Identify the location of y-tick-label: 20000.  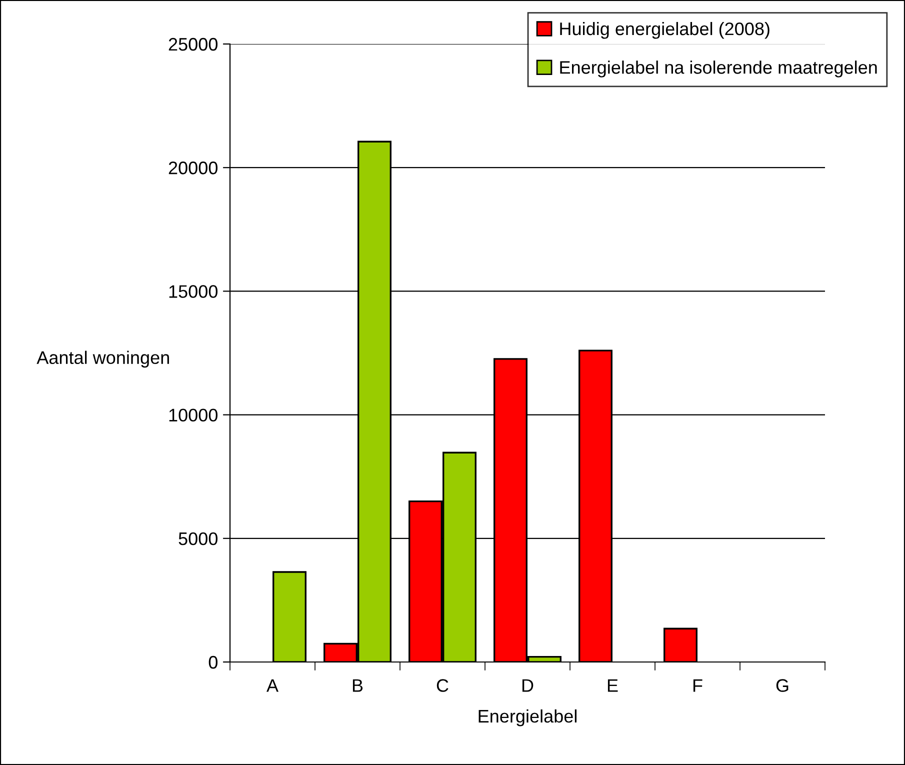
(193, 168).